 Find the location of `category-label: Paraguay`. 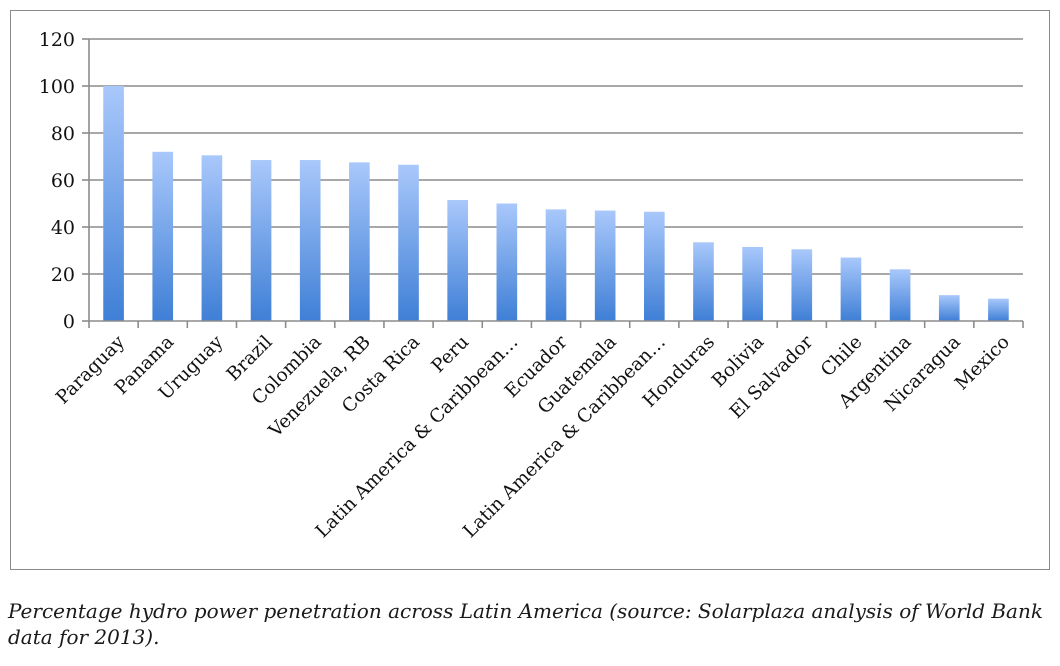

category-label: Paraguay is located at coordinates (90, 369).